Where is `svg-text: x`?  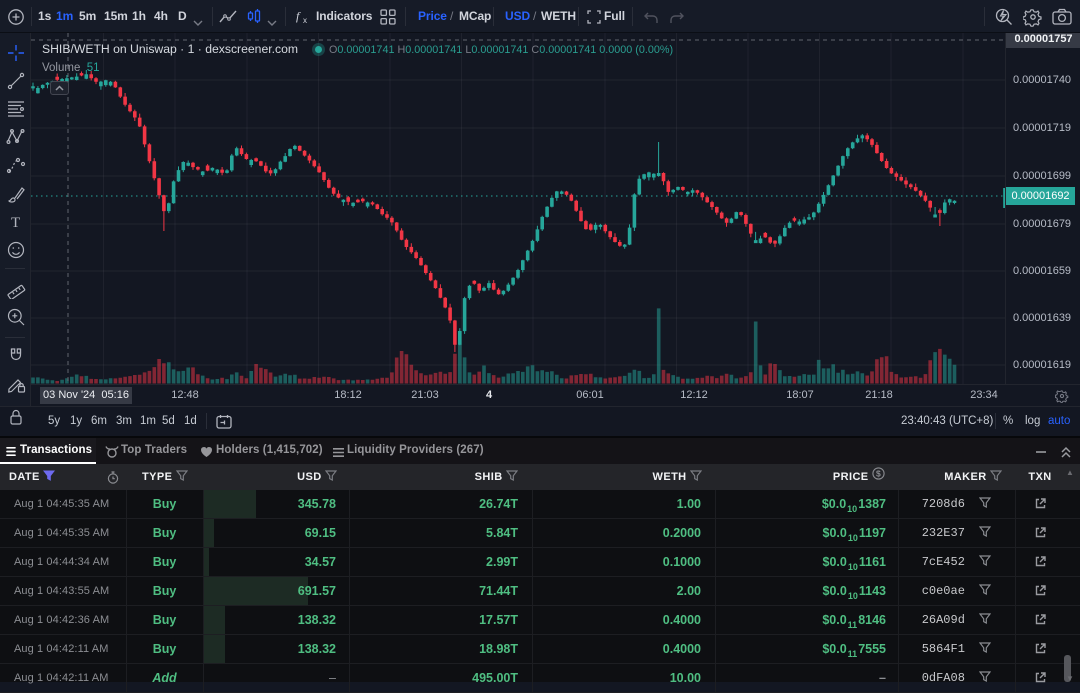
svg-text: x is located at coordinates (305, 20).